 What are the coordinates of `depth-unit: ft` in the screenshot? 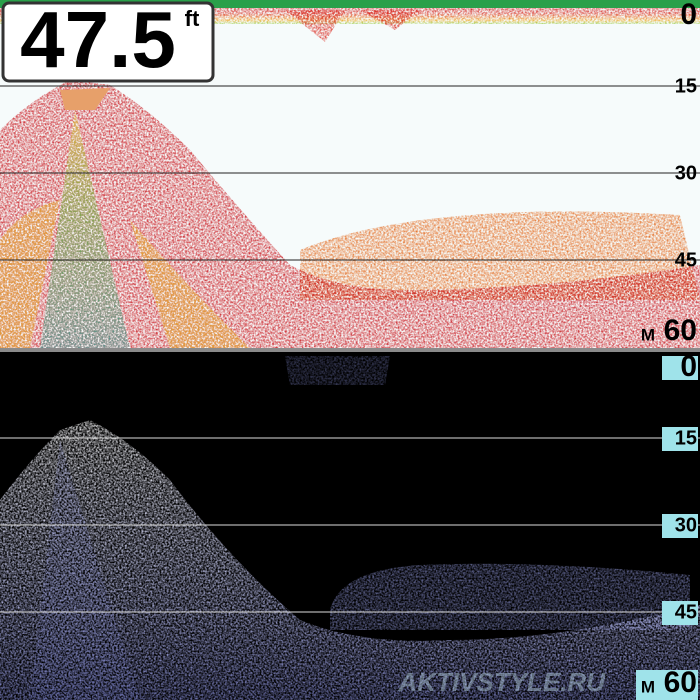 It's located at (192, 18).